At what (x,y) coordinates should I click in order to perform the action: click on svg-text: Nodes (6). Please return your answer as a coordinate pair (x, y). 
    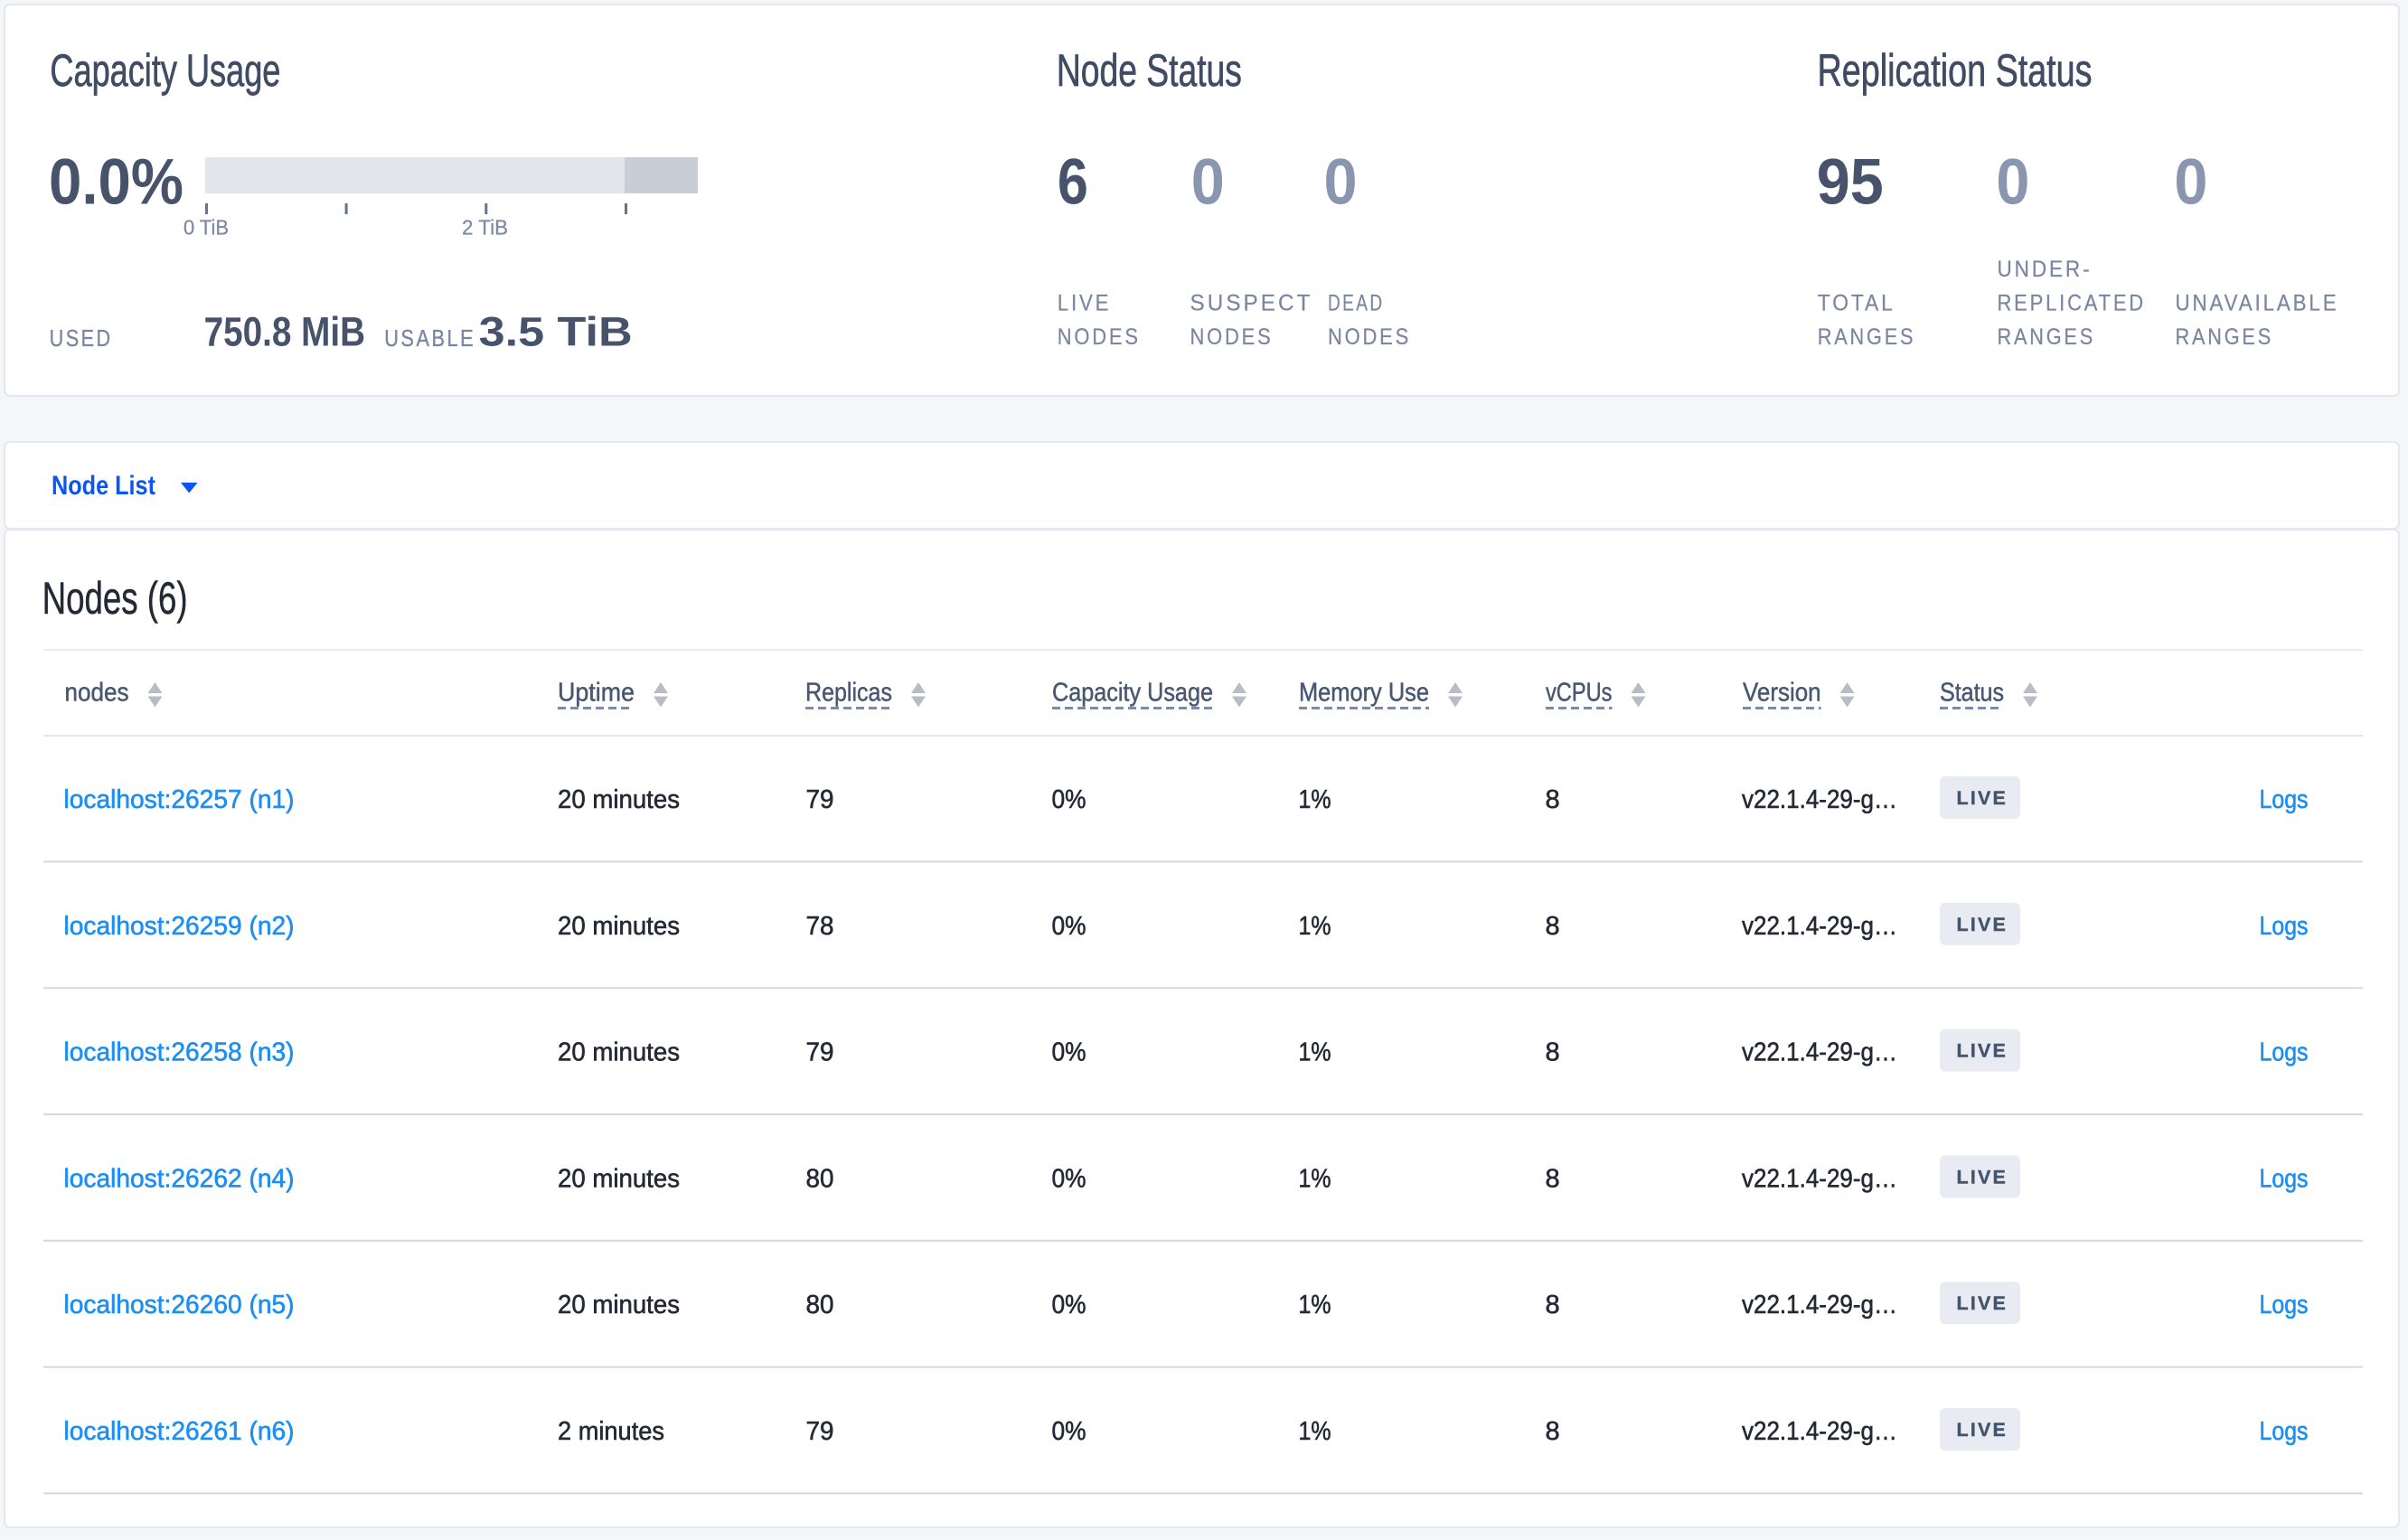
    Looking at the image, I should click on (115, 598).